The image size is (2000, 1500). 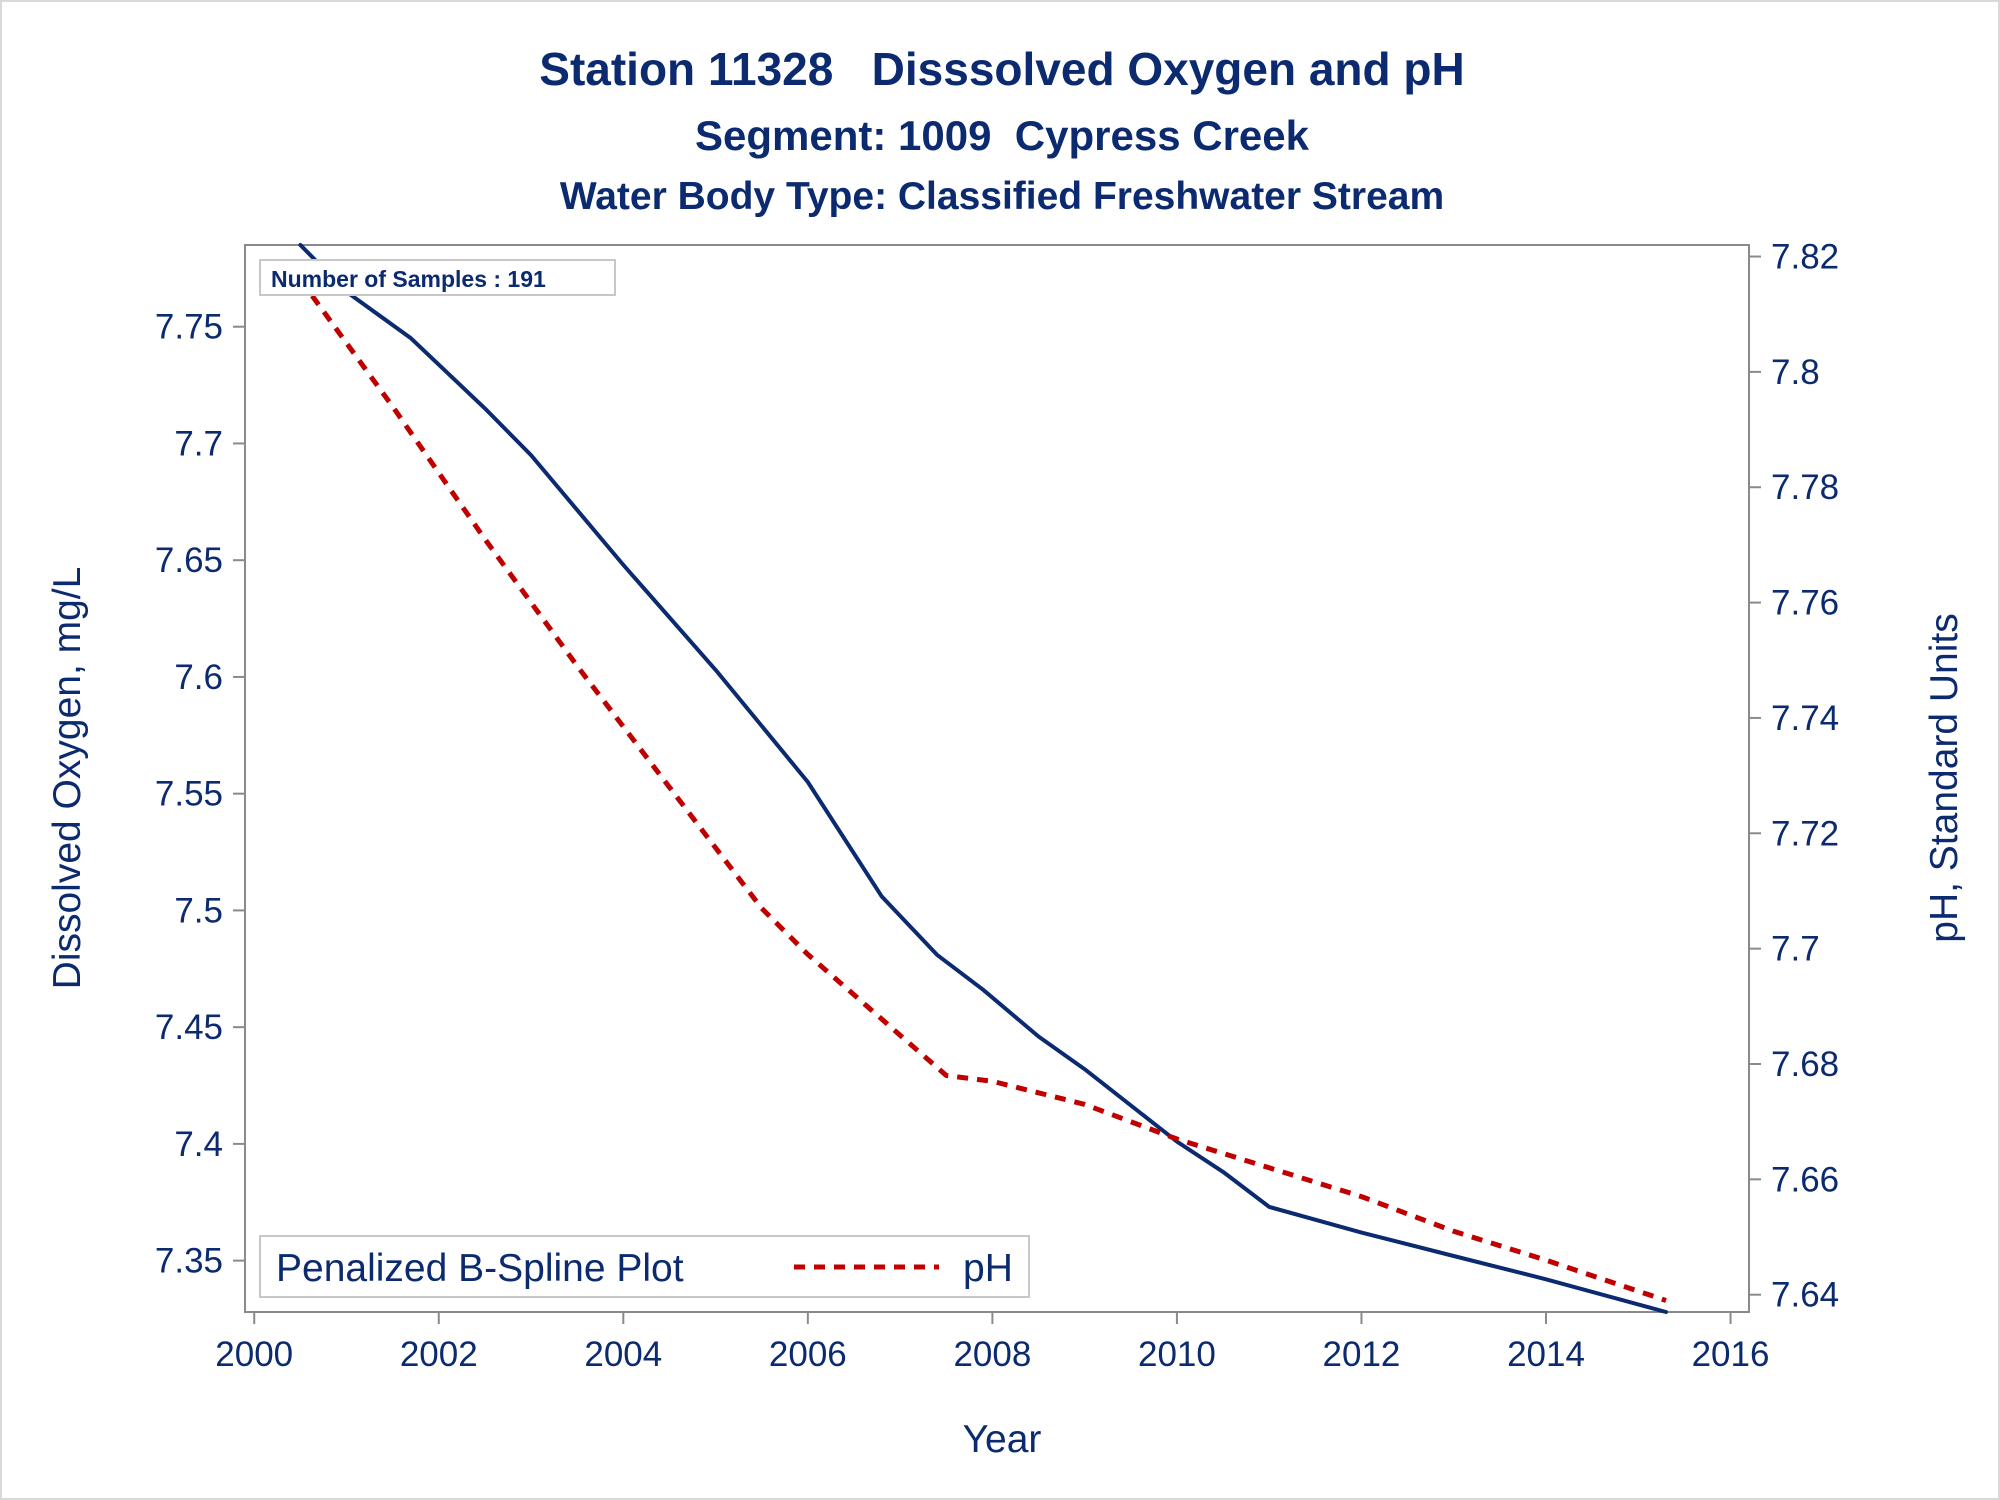 I want to click on y-left-tick-label-7.6: 7.6, so click(x=198, y=677).